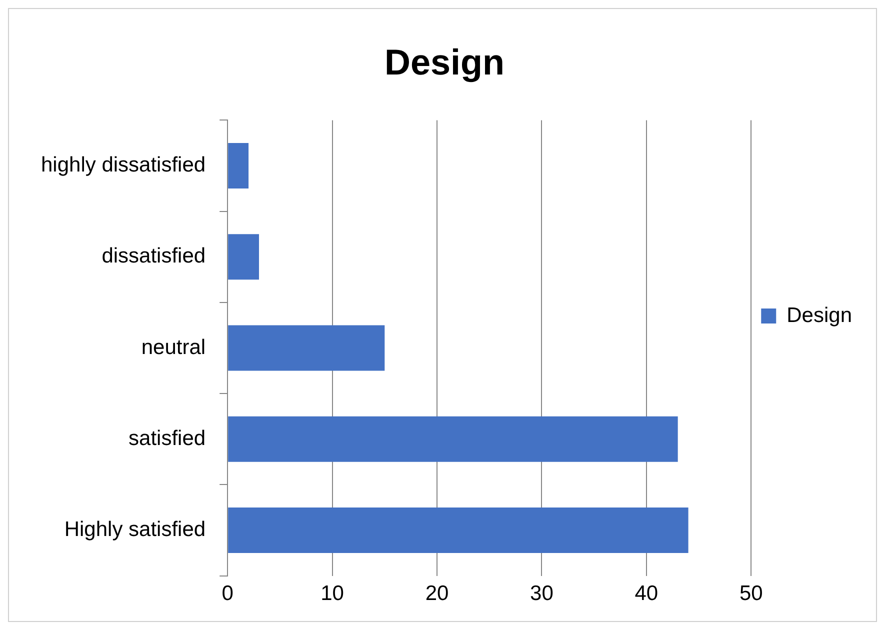 Image resolution: width=885 pixels, height=630 pixels. What do you see at coordinates (154, 256) in the screenshot?
I see `y-tick-label: dissatisfied` at bounding box center [154, 256].